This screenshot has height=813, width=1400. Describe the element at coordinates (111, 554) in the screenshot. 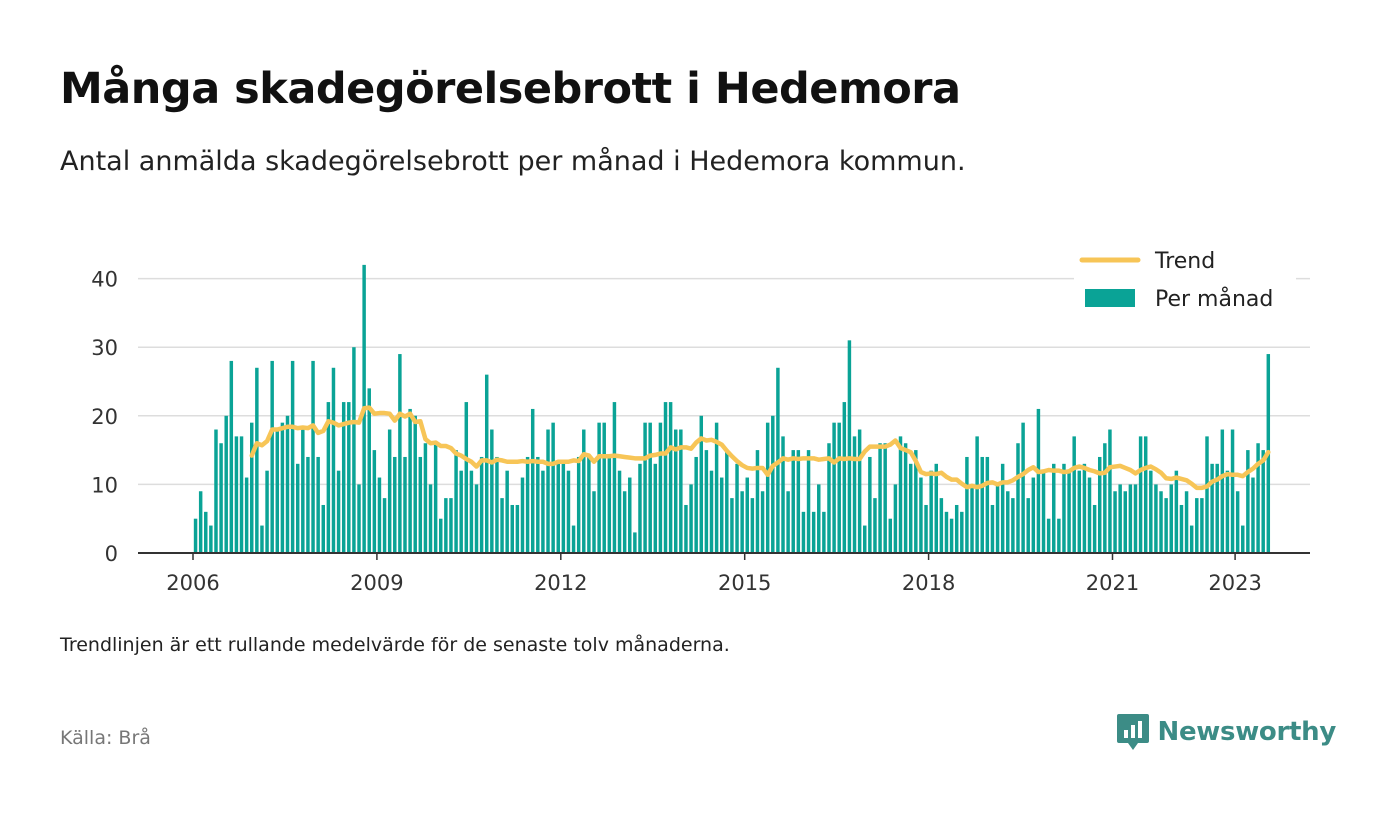

I see `y-tick-label: 0` at that location.